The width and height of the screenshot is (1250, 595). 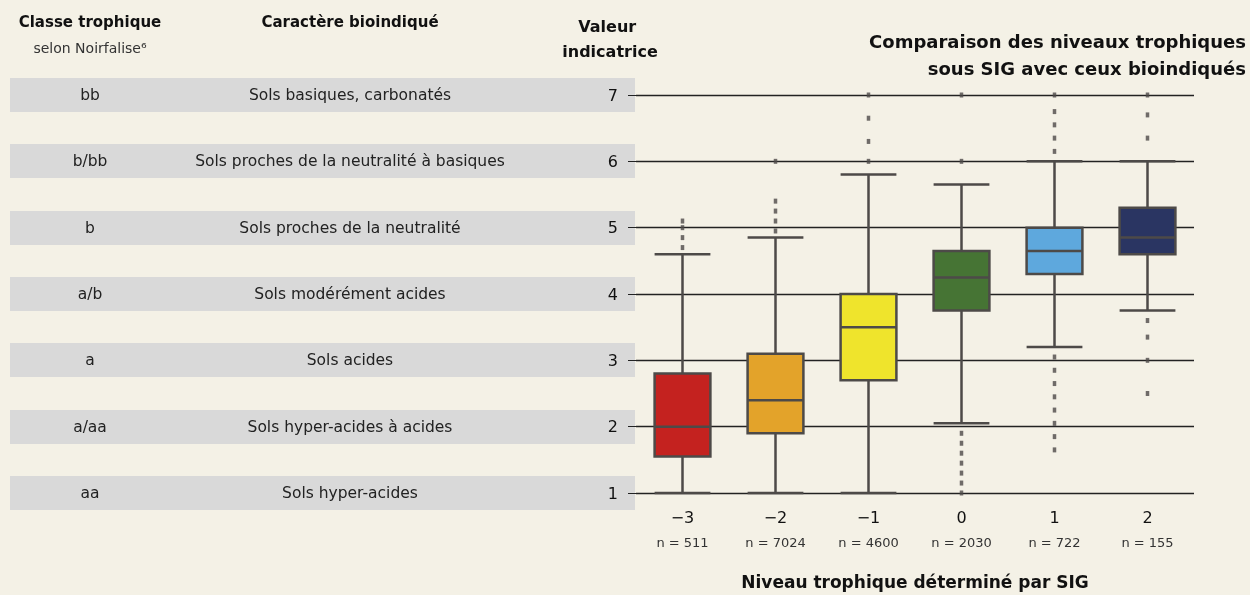 I want to click on text: a, so click(x=90, y=361).